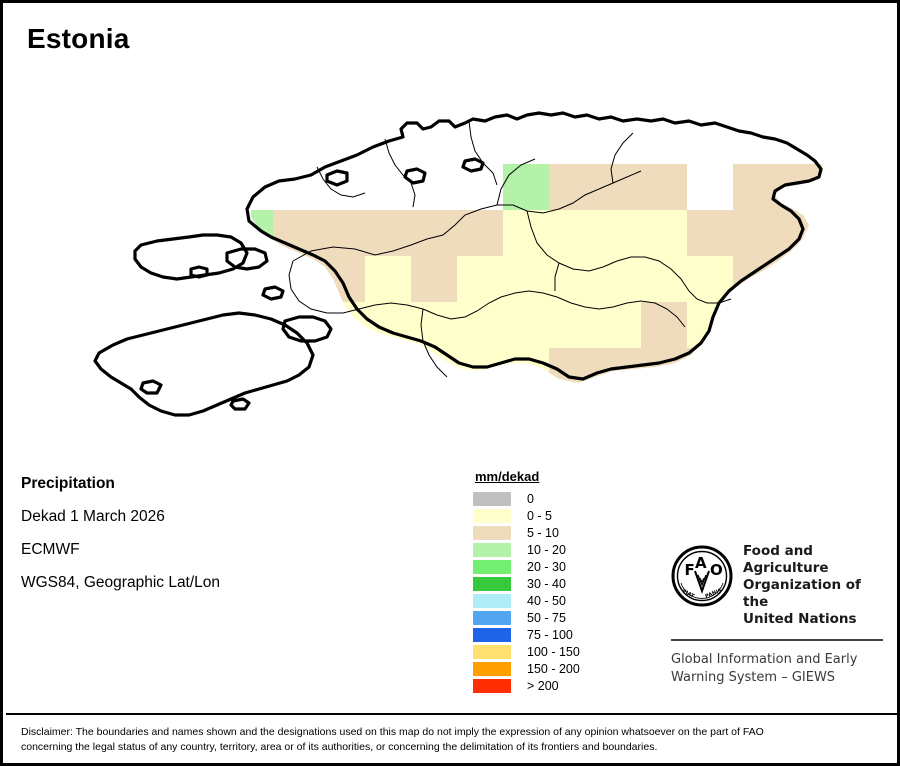  Describe the element at coordinates (78, 38) in the screenshot. I see `page-title: Estonia` at that location.